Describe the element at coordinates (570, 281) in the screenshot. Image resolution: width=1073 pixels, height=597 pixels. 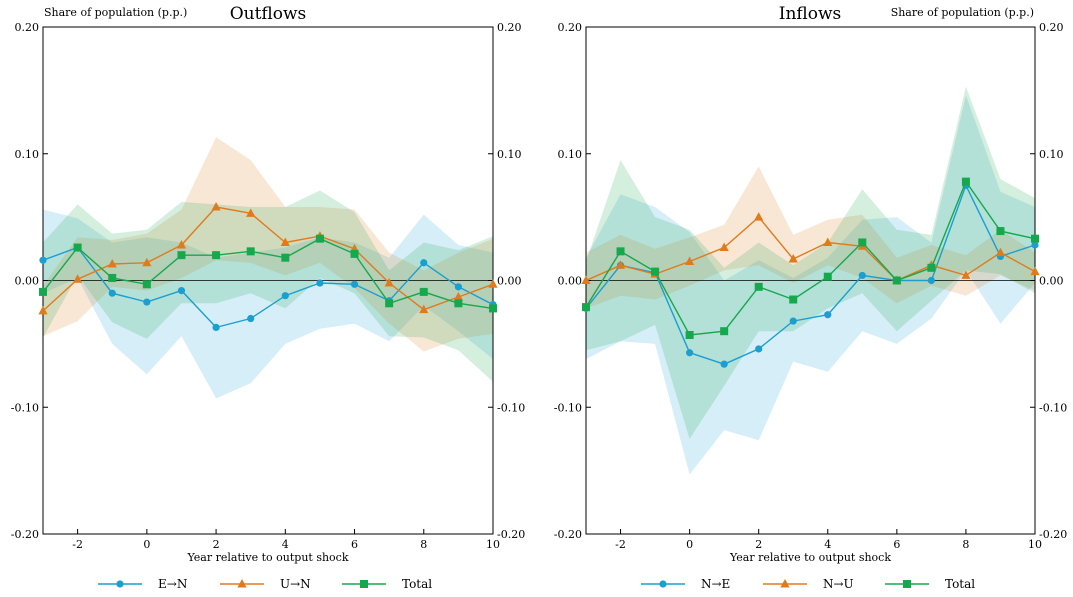
I see `y-tick-label-left: 0.00` at that location.